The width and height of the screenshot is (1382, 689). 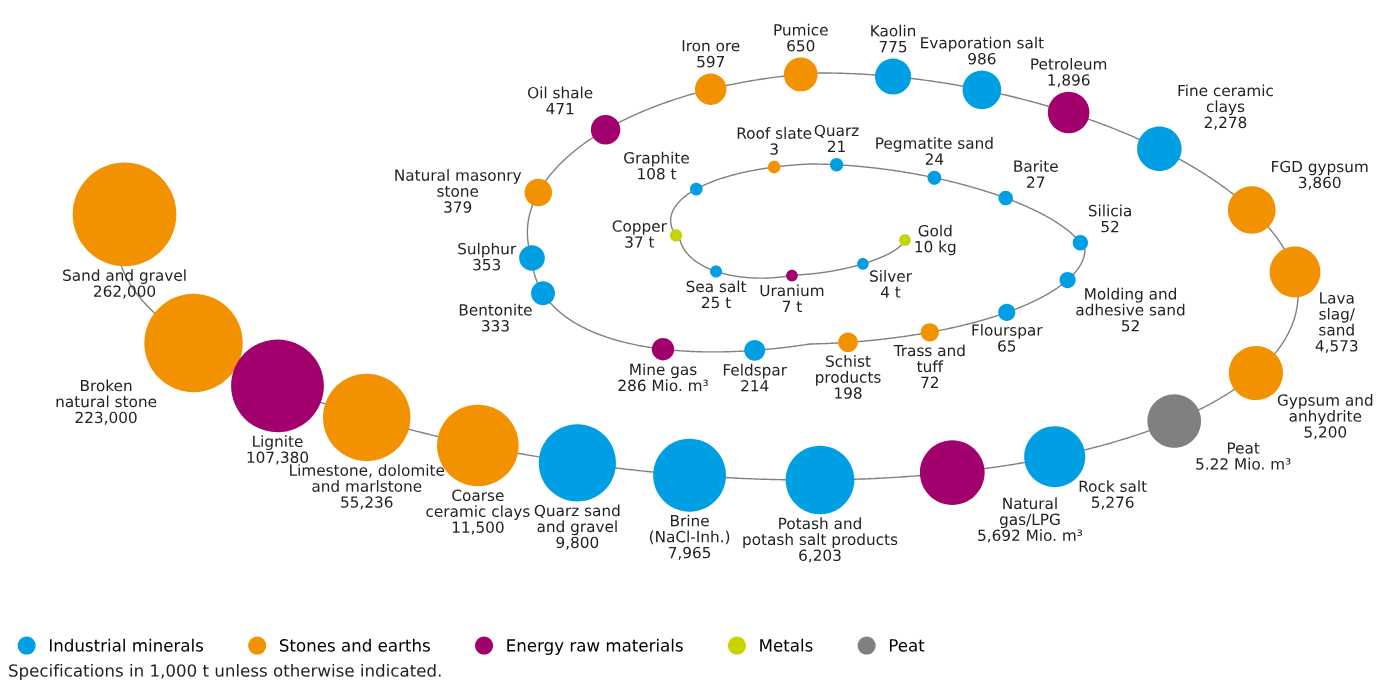 What do you see at coordinates (1029, 513) in the screenshot?
I see `category-label: Natural gas/LPG` at bounding box center [1029, 513].